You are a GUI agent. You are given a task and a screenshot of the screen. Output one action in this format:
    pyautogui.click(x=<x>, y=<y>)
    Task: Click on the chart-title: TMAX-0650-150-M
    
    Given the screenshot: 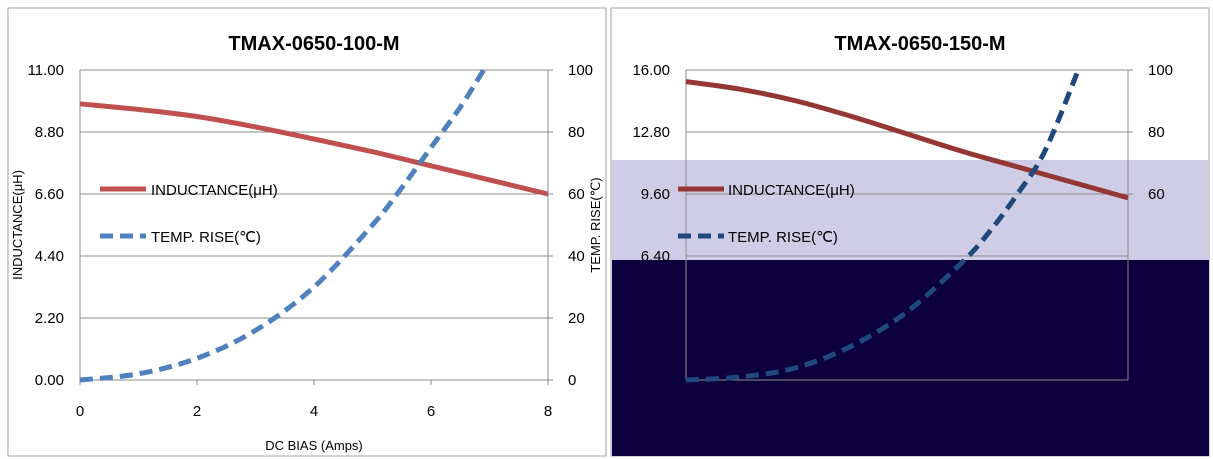 What is the action you would take?
    pyautogui.click(x=919, y=44)
    